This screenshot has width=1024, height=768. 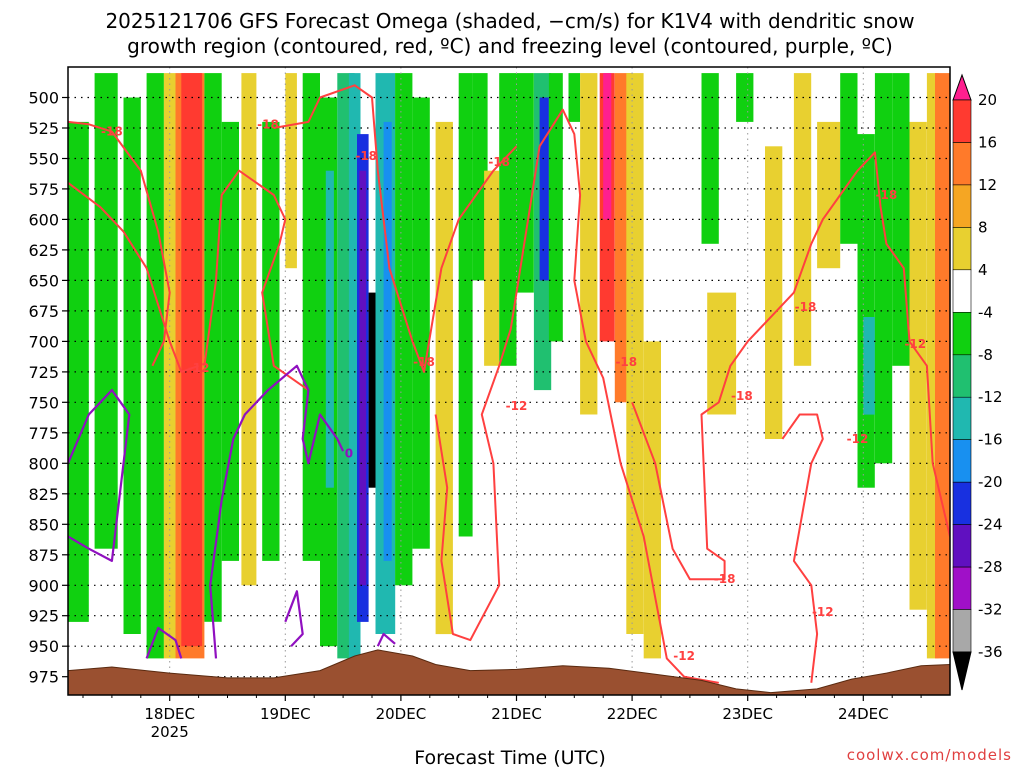 I want to click on y-tick-label-850: 850, so click(x=43, y=524).